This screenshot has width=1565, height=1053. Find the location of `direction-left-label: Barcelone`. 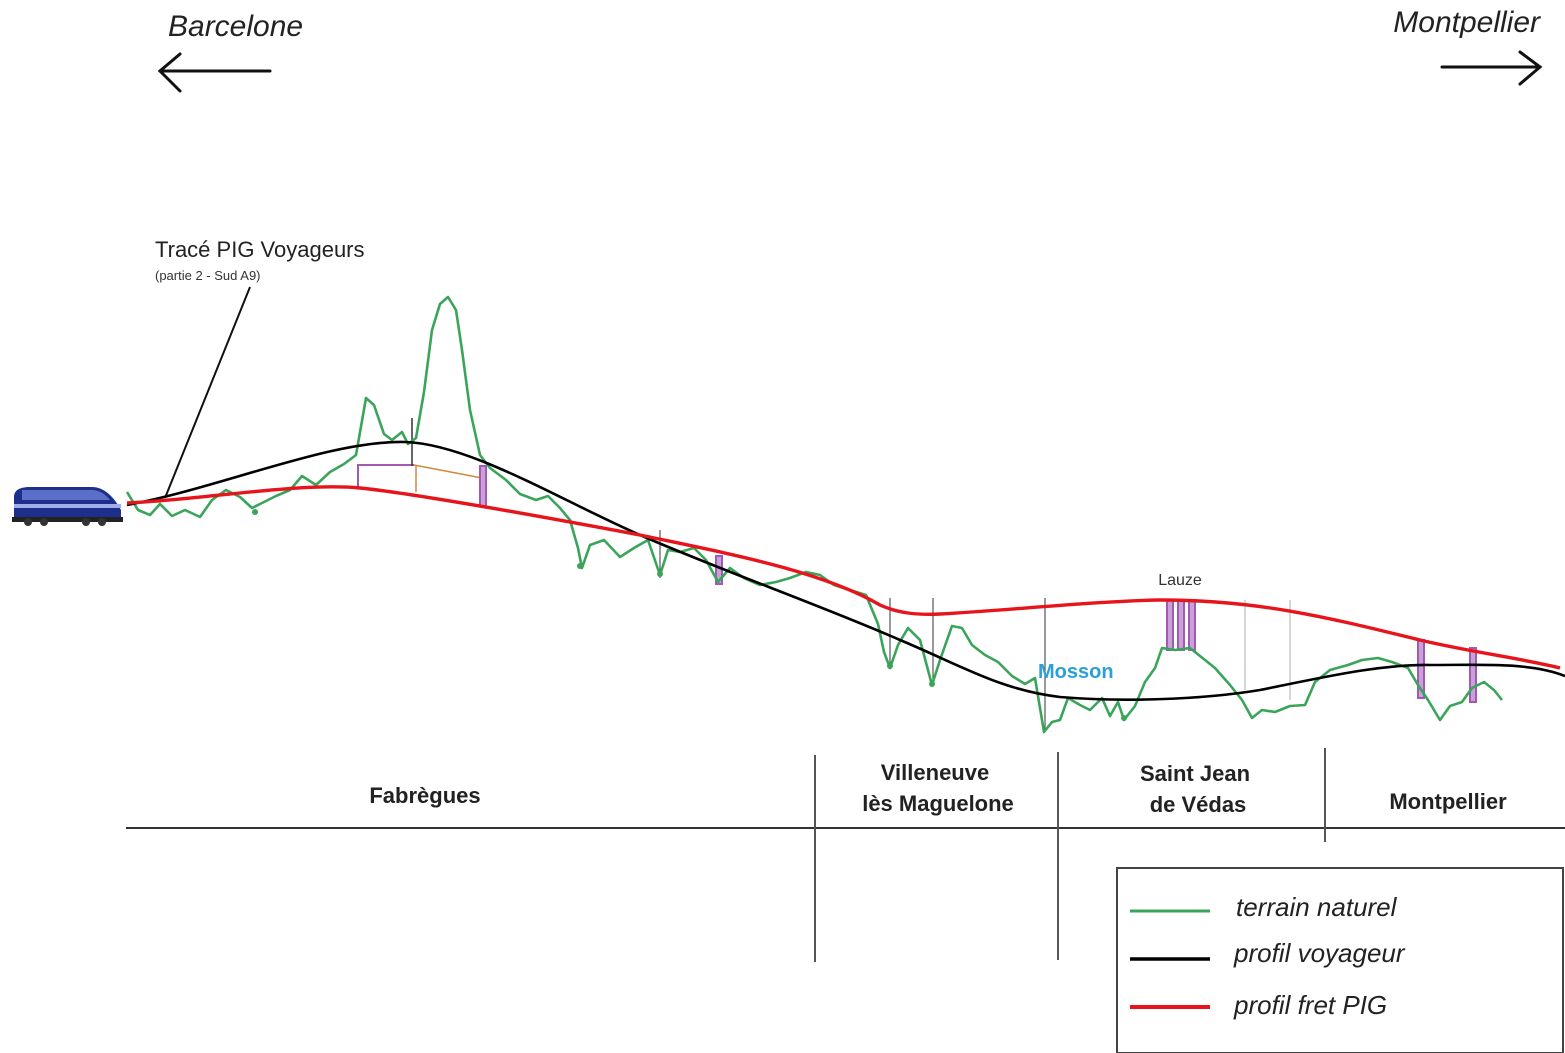

direction-left-label: Barcelone is located at coordinates (235, 26).